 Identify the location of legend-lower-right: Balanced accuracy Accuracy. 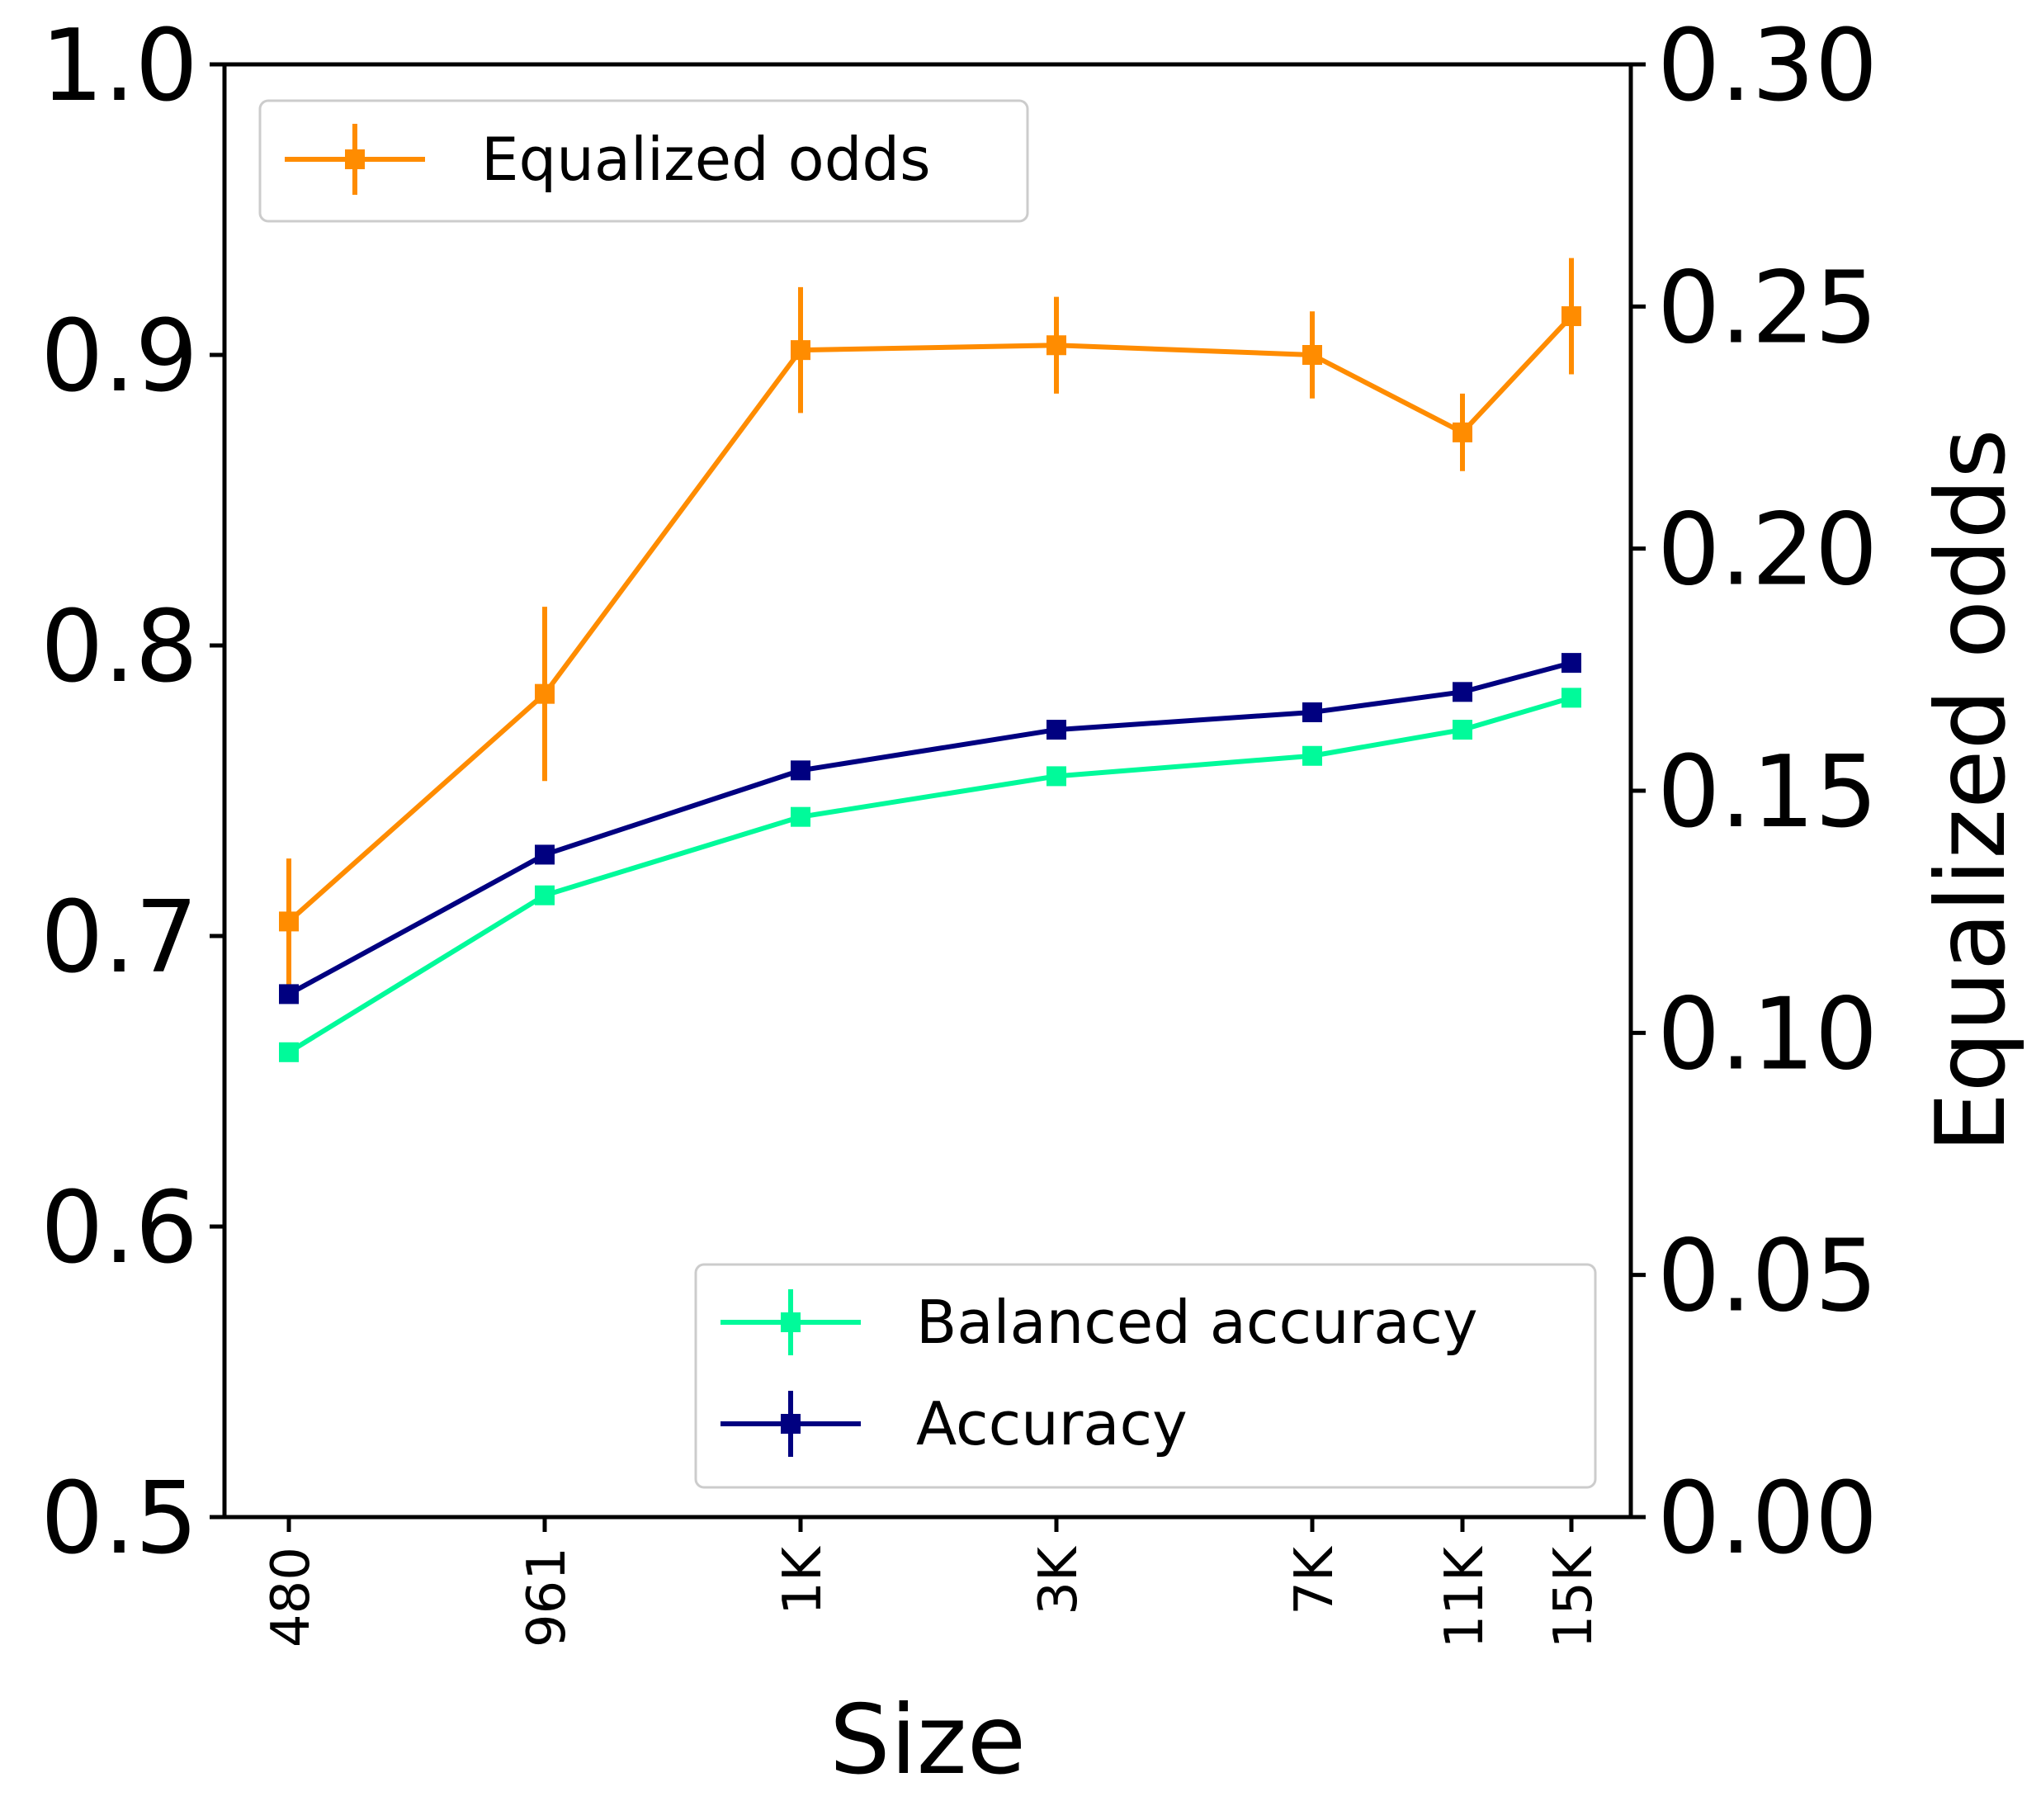
(1146, 1376).